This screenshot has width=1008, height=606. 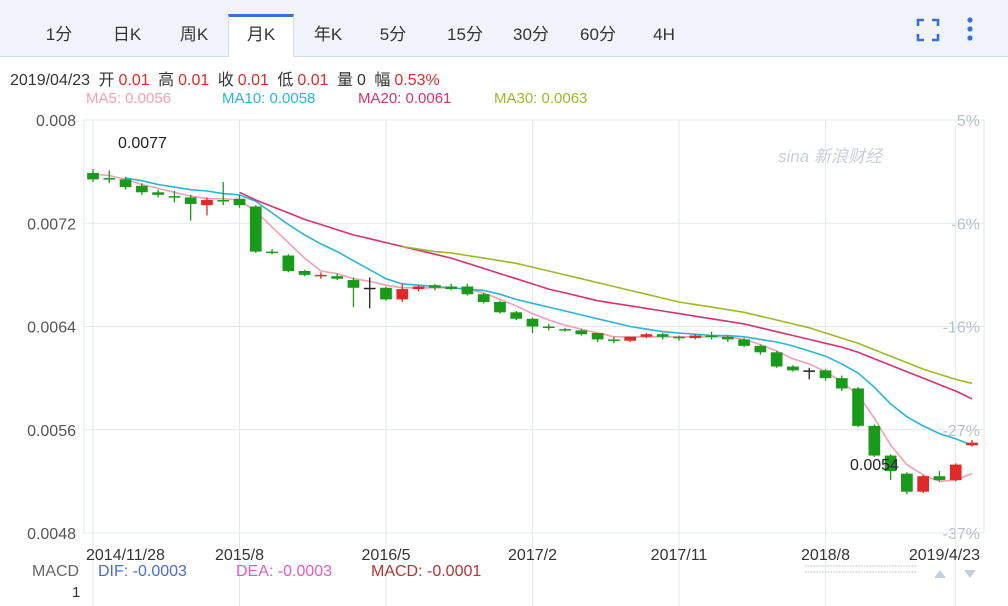 What do you see at coordinates (825, 555) in the screenshot?
I see `x-tick-label: 2018/8` at bounding box center [825, 555].